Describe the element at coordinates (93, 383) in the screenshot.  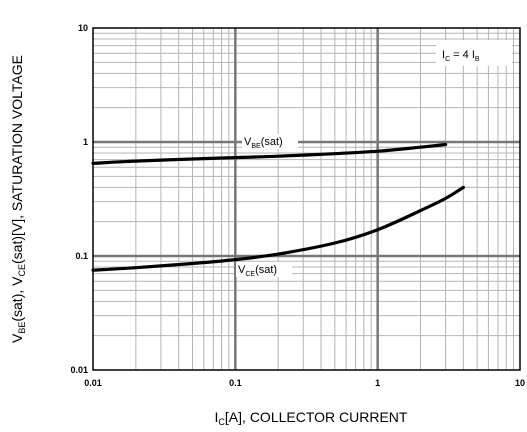
I see `x-tick-label: 0.01` at that location.